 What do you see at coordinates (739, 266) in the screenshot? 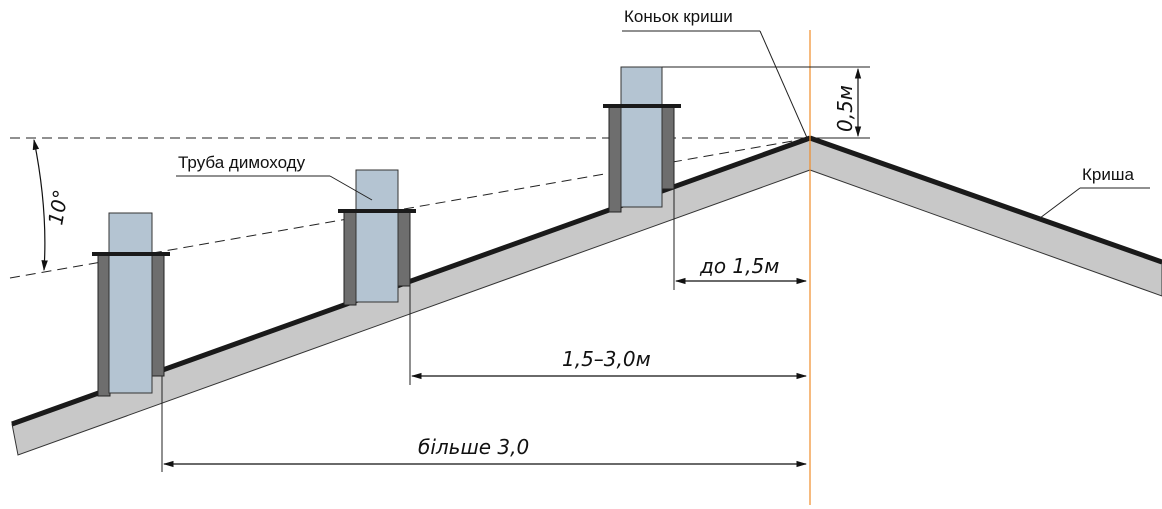
I see `near-dimension-label: до 1,5м` at bounding box center [739, 266].